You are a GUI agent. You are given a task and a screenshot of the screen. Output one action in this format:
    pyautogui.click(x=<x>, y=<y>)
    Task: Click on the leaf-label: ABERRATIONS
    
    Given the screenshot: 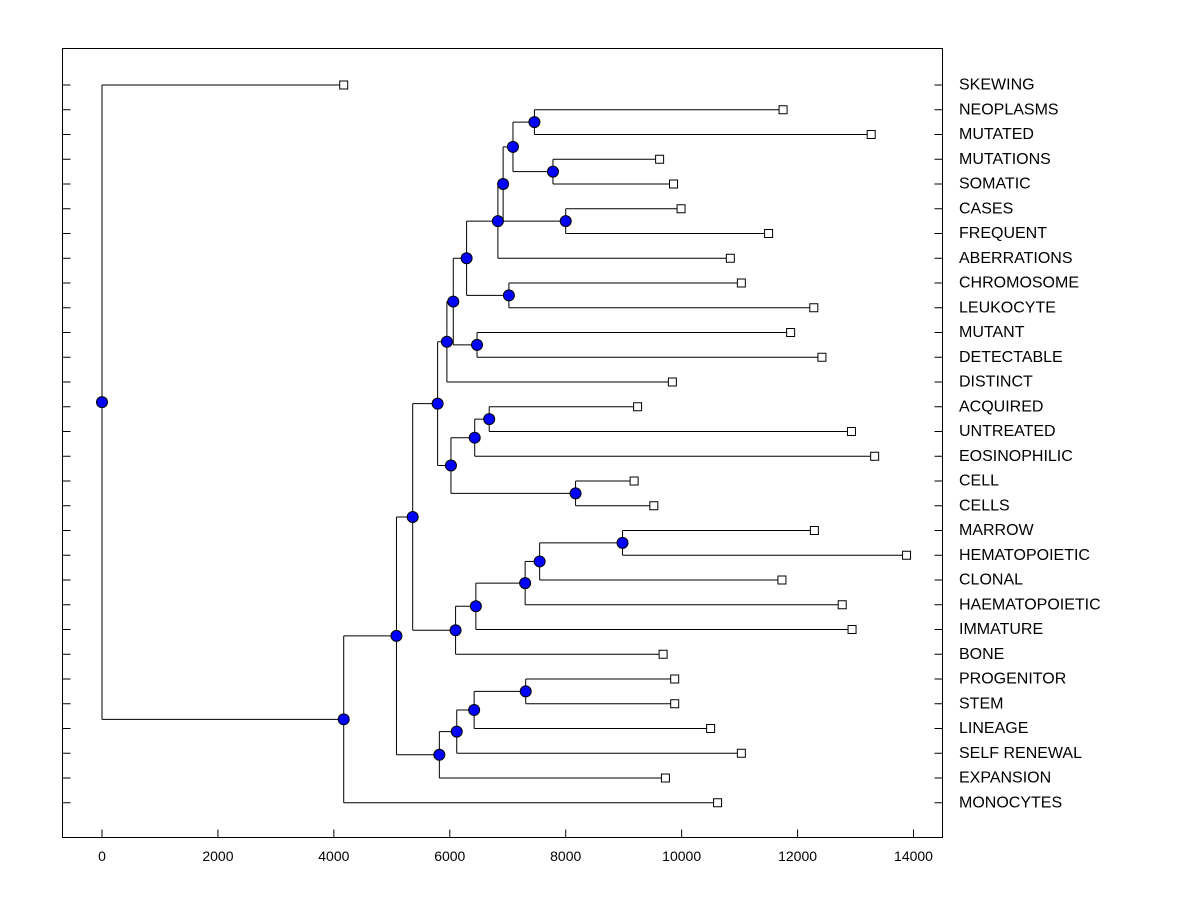 What is the action you would take?
    pyautogui.click(x=1016, y=258)
    